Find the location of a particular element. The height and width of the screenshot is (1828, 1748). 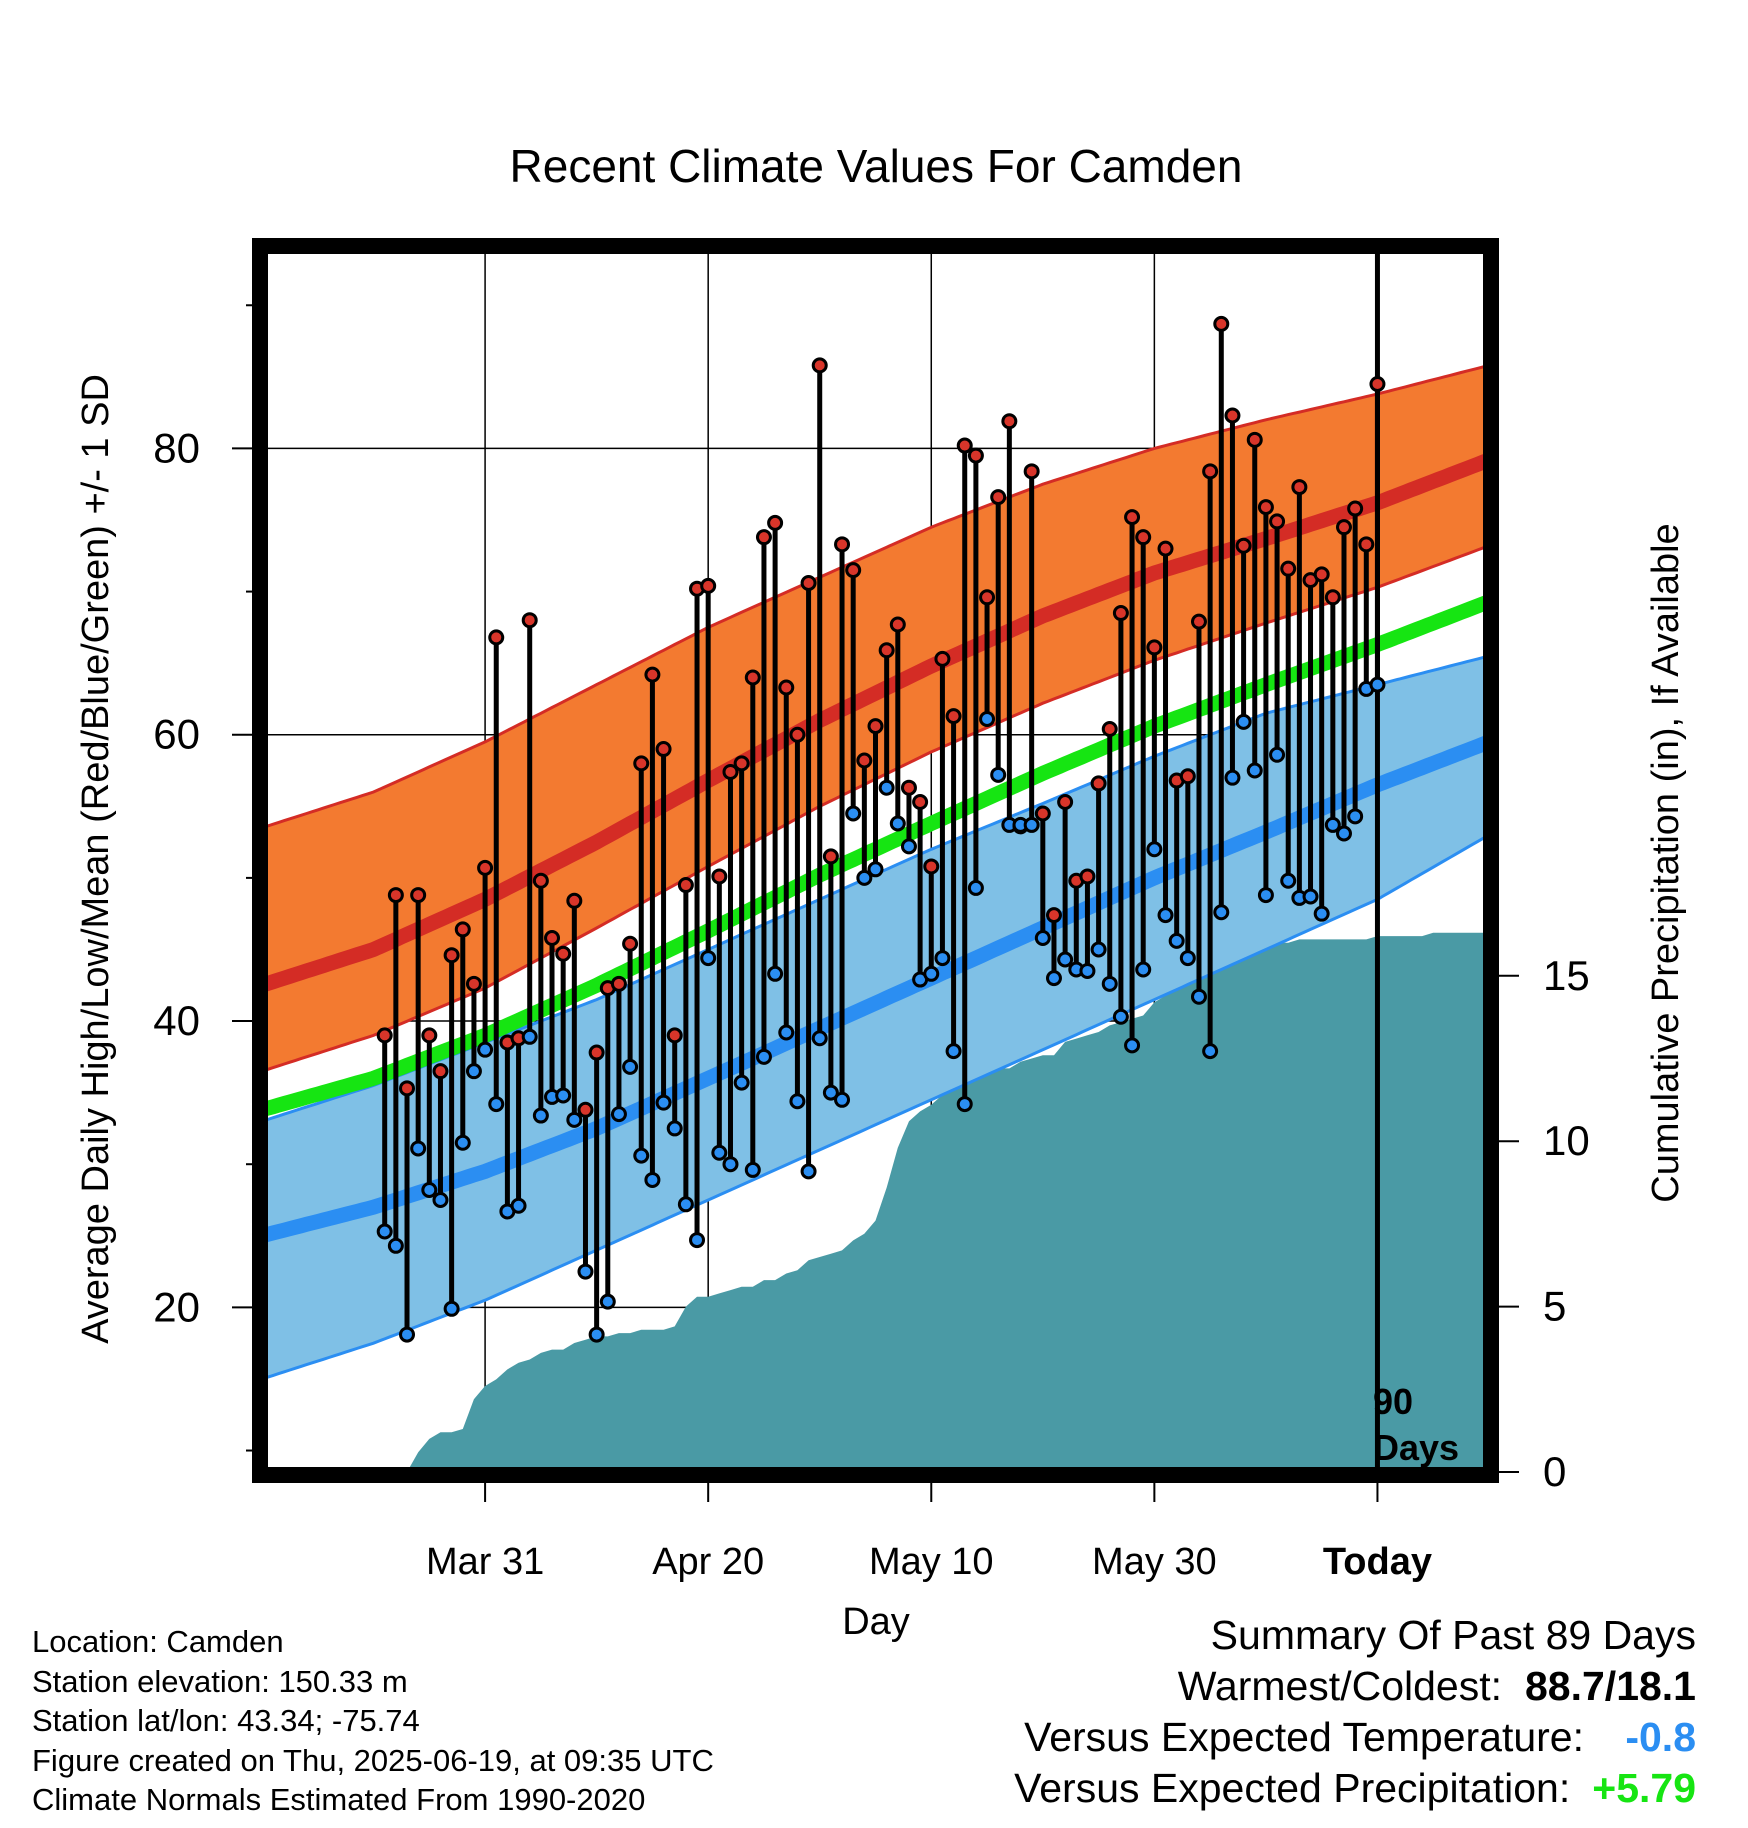

y-tick-label: 60 is located at coordinates (176, 734).